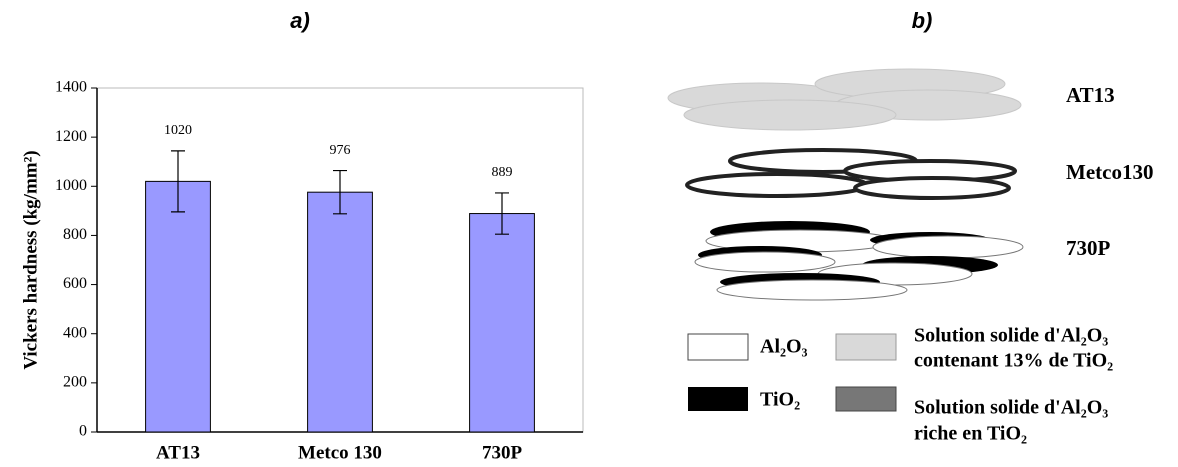 The width and height of the screenshot is (1178, 467). What do you see at coordinates (784, 347) in the screenshot?
I see `legend-label: Al₂O₃` at bounding box center [784, 347].